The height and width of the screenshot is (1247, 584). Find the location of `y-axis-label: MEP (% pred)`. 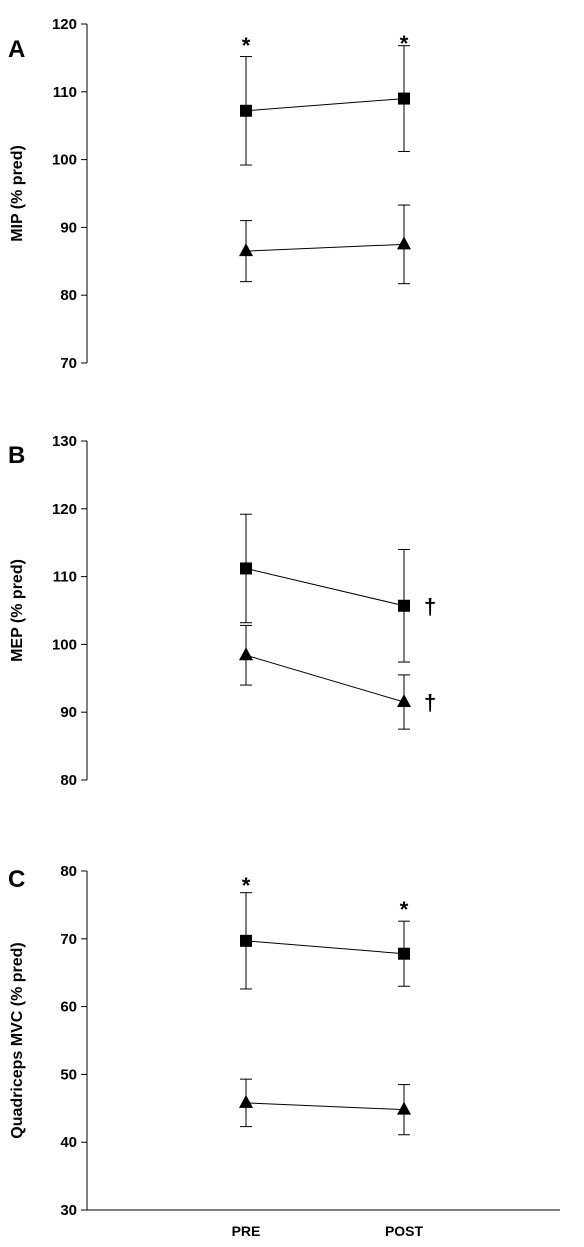

y-axis-label: MEP (% pred) is located at coordinates (17, 610).